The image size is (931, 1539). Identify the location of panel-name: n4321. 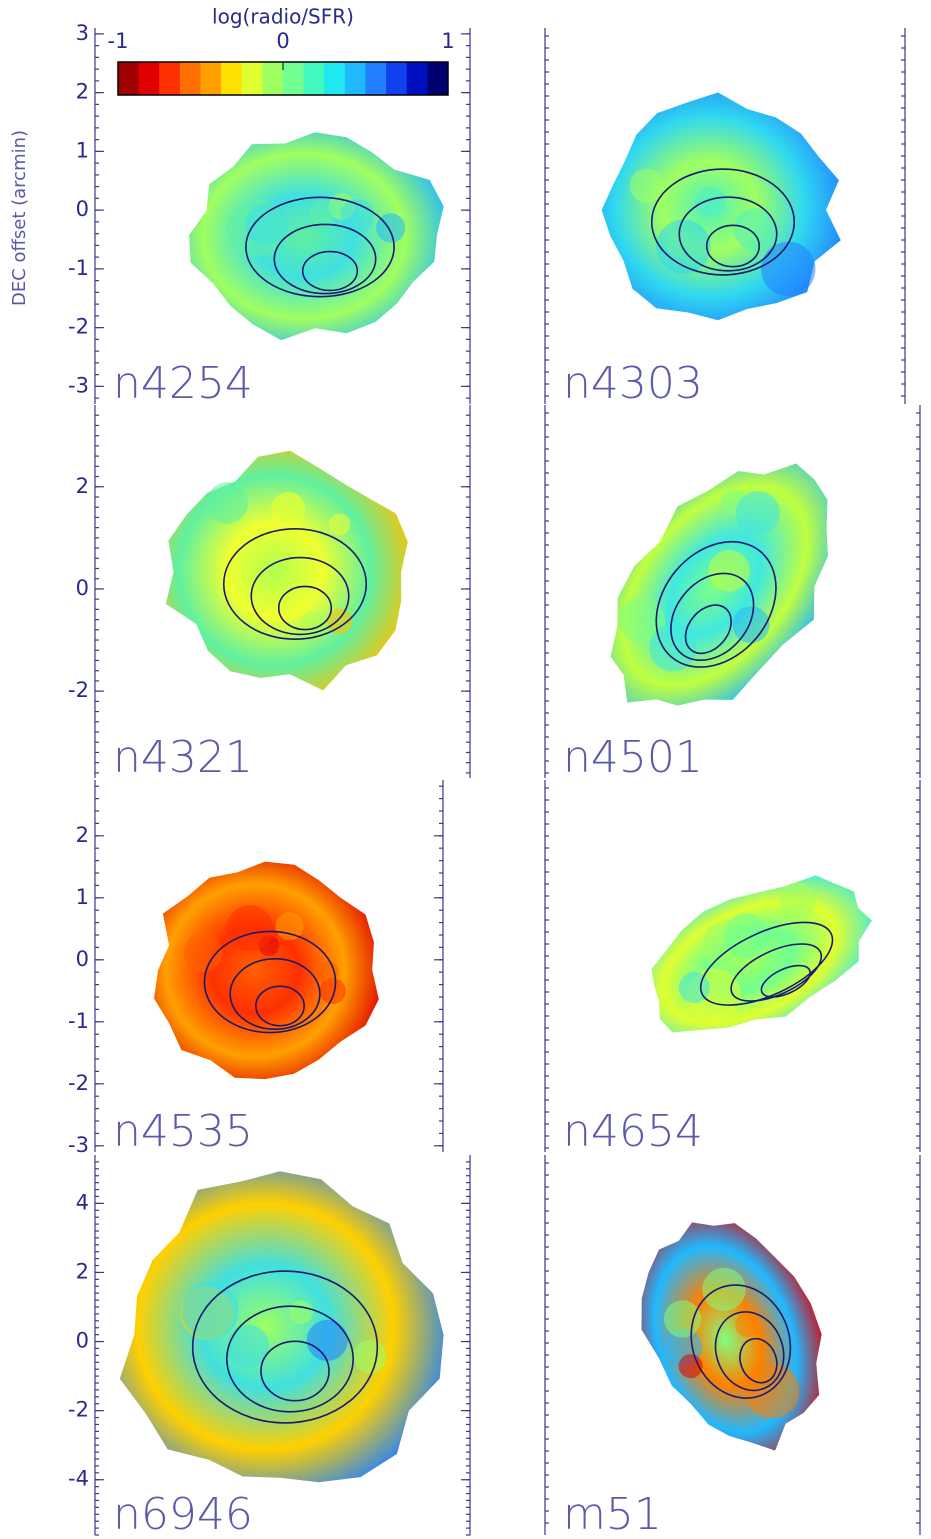
(183, 757).